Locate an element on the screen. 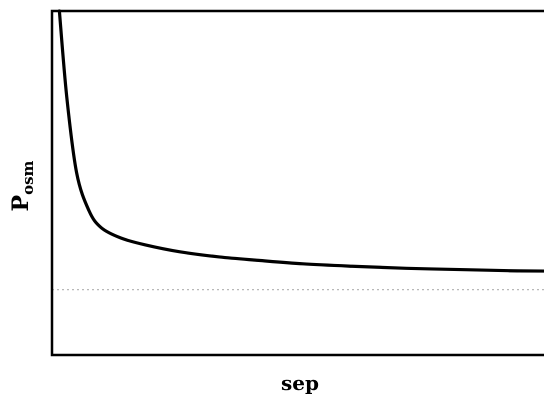  y-axis-label-subscript: osm is located at coordinates (28, 177).